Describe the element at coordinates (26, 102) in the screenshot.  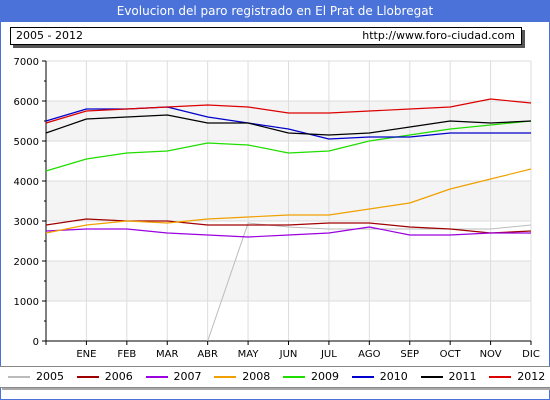
I see `y-tick-label: 6000` at that location.